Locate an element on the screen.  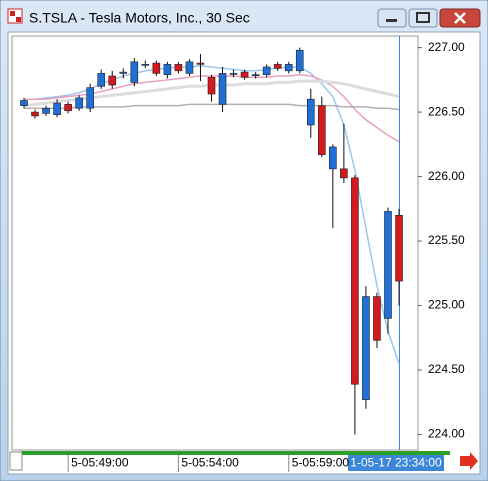
minimize-button is located at coordinates (392, 18).